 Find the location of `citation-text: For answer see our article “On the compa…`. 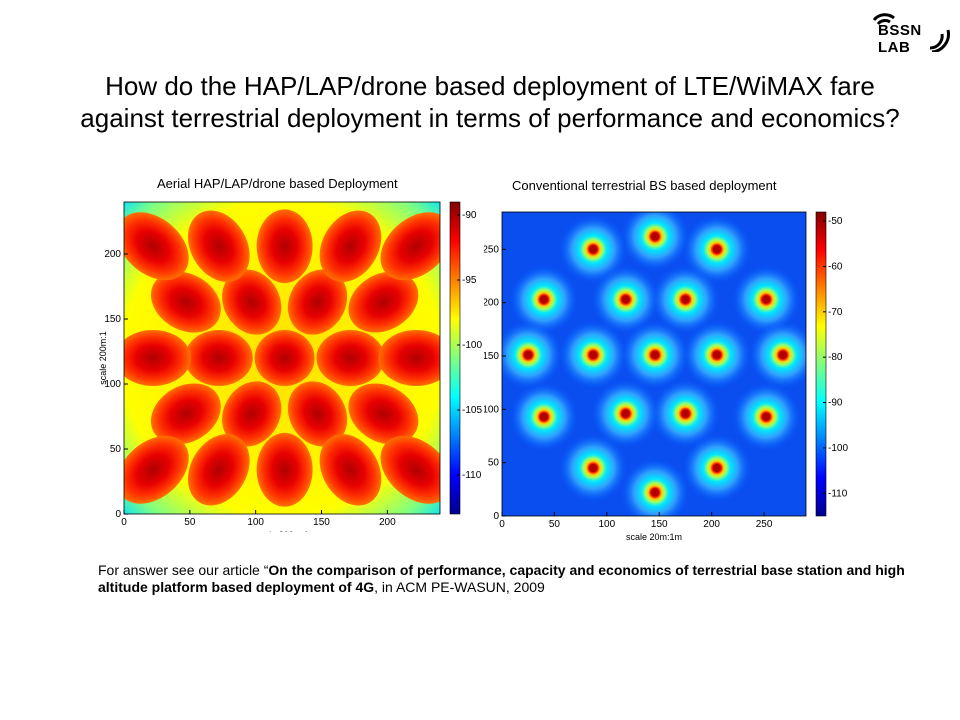

citation-text: For answer see our article “On the compa… is located at coordinates (503, 579).